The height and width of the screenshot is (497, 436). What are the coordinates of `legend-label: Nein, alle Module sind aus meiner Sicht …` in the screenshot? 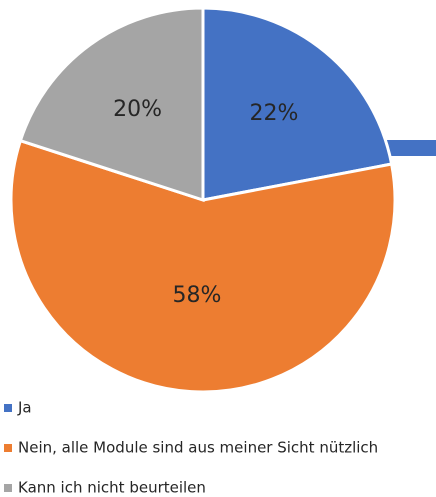 It's located at (198, 448).